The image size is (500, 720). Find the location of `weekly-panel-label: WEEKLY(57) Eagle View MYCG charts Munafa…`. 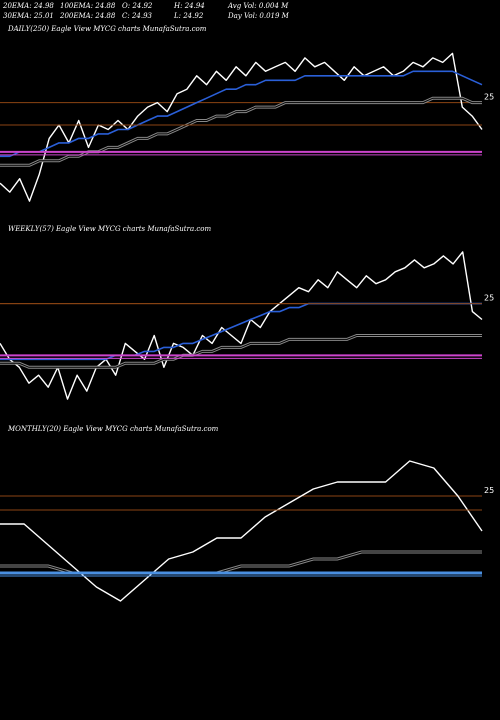

weekly-panel-label: WEEKLY(57) Eagle View MYCG charts Munafa… is located at coordinates (110, 229).